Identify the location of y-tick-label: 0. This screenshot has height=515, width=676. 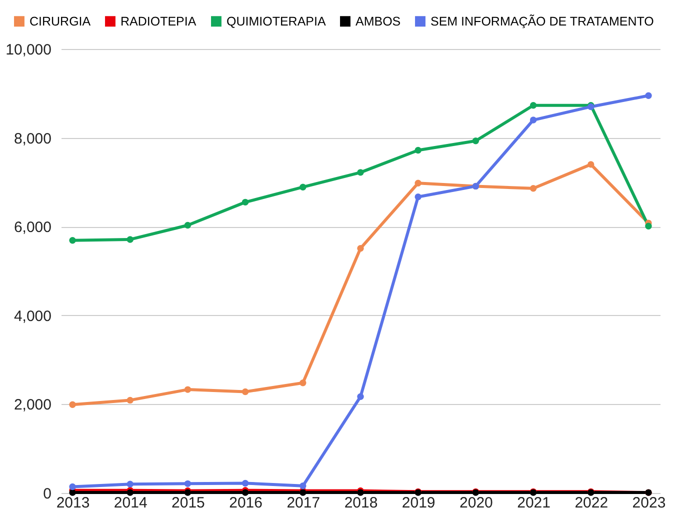
(47, 494).